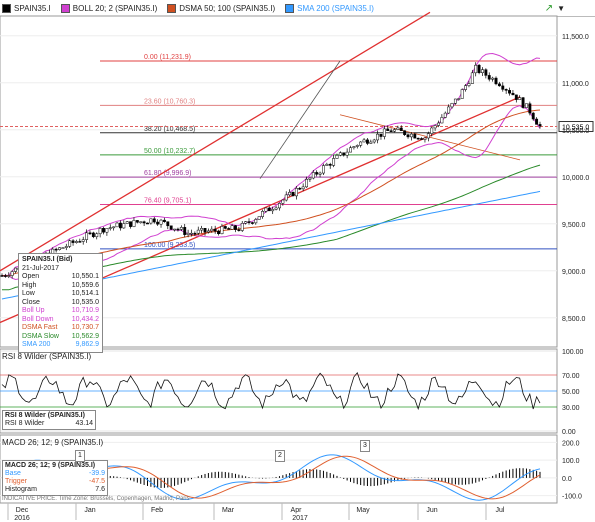 The width and height of the screenshot is (595, 522). I want to click on last-price-tag: 10,535.0, so click(575, 128).